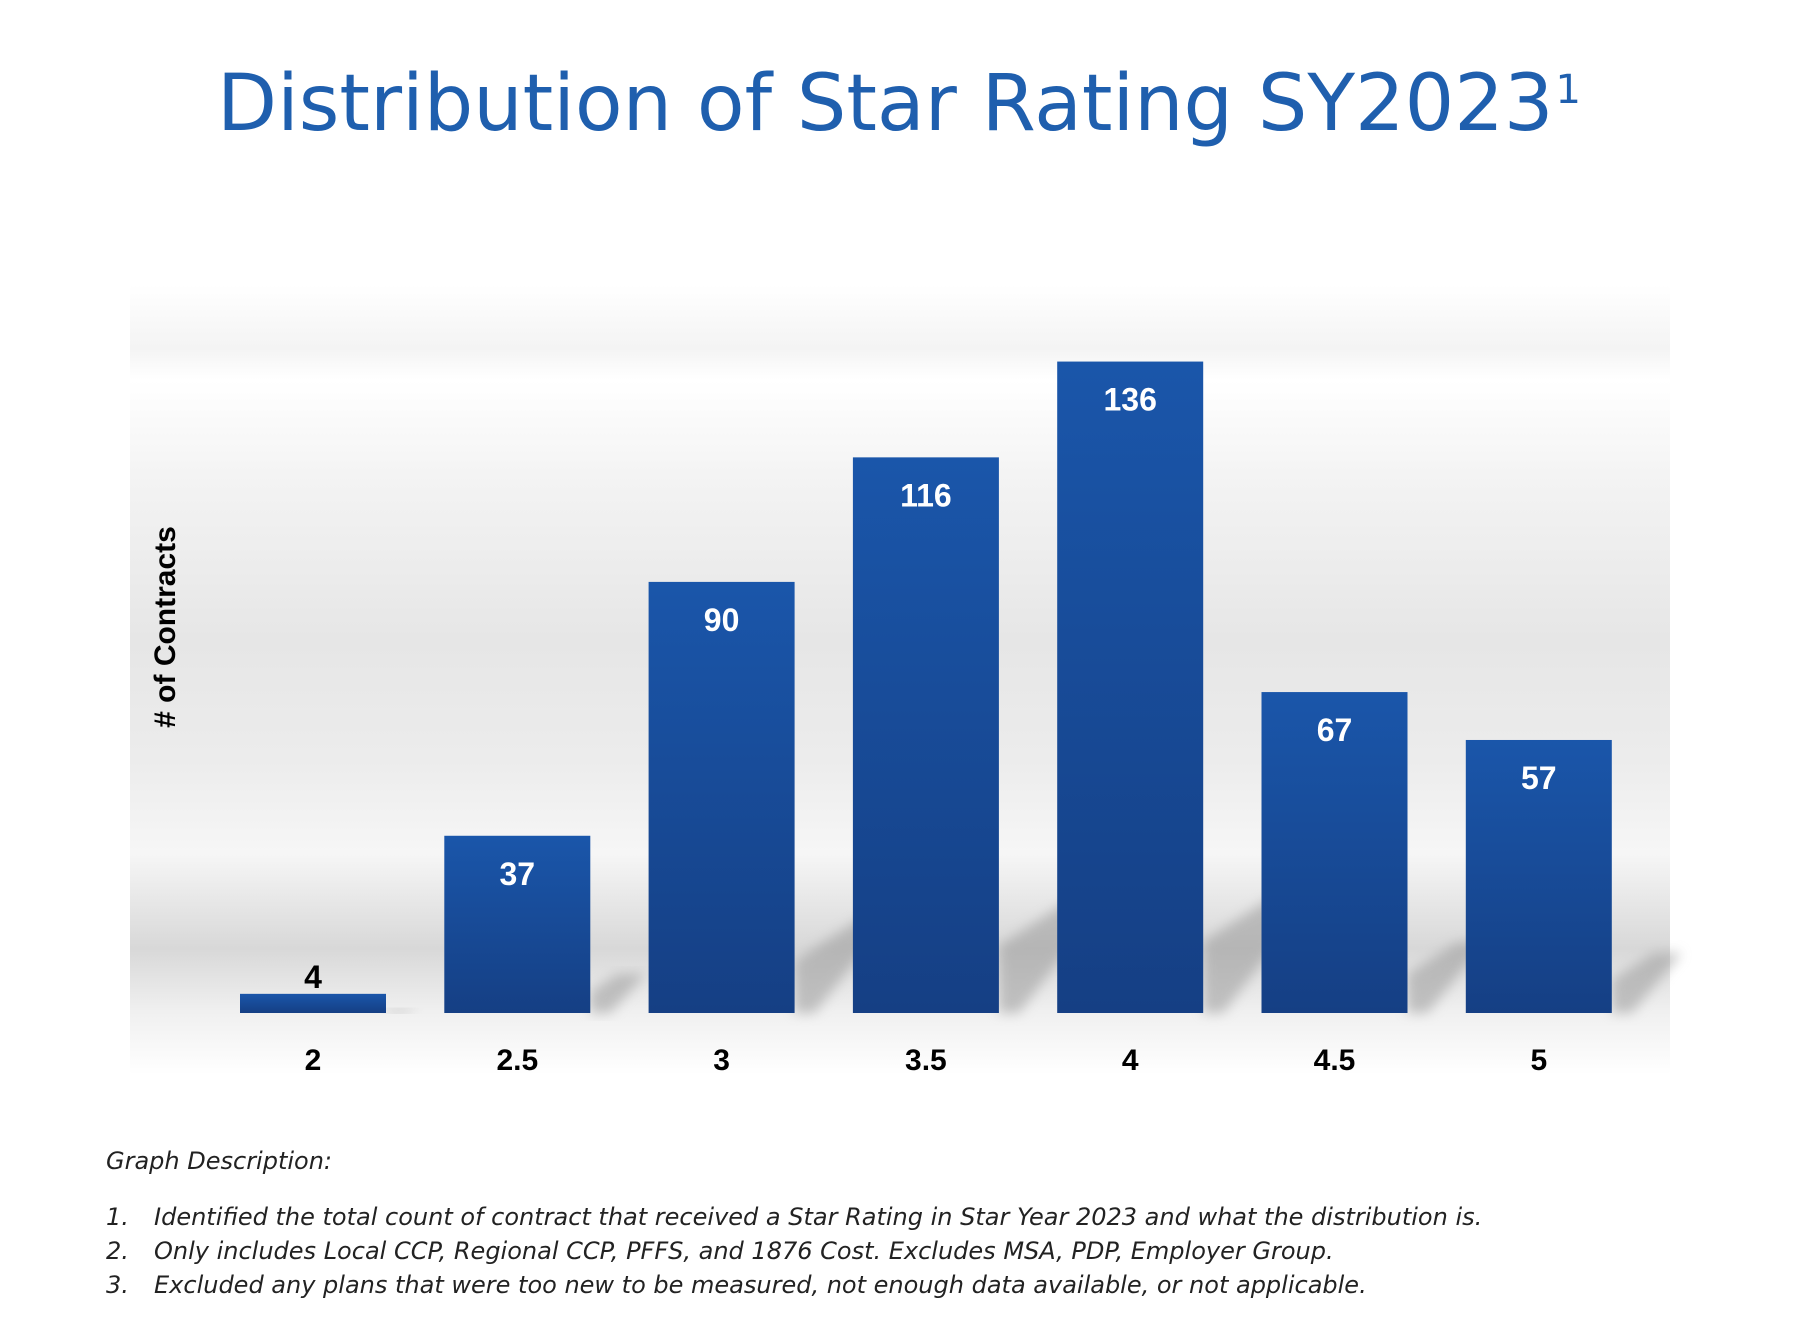 The height and width of the screenshot is (1318, 1798). What do you see at coordinates (1335, 730) in the screenshot?
I see `data-label: 67` at bounding box center [1335, 730].